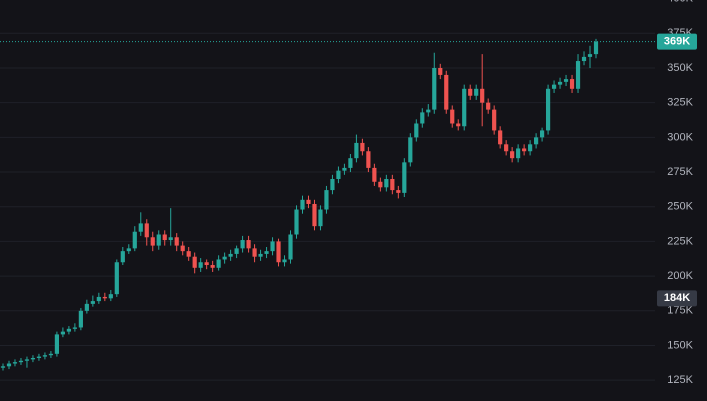 The width and height of the screenshot is (707, 401). Describe the element at coordinates (680, 241) in the screenshot. I see `y-tick-label: 225K` at that location.